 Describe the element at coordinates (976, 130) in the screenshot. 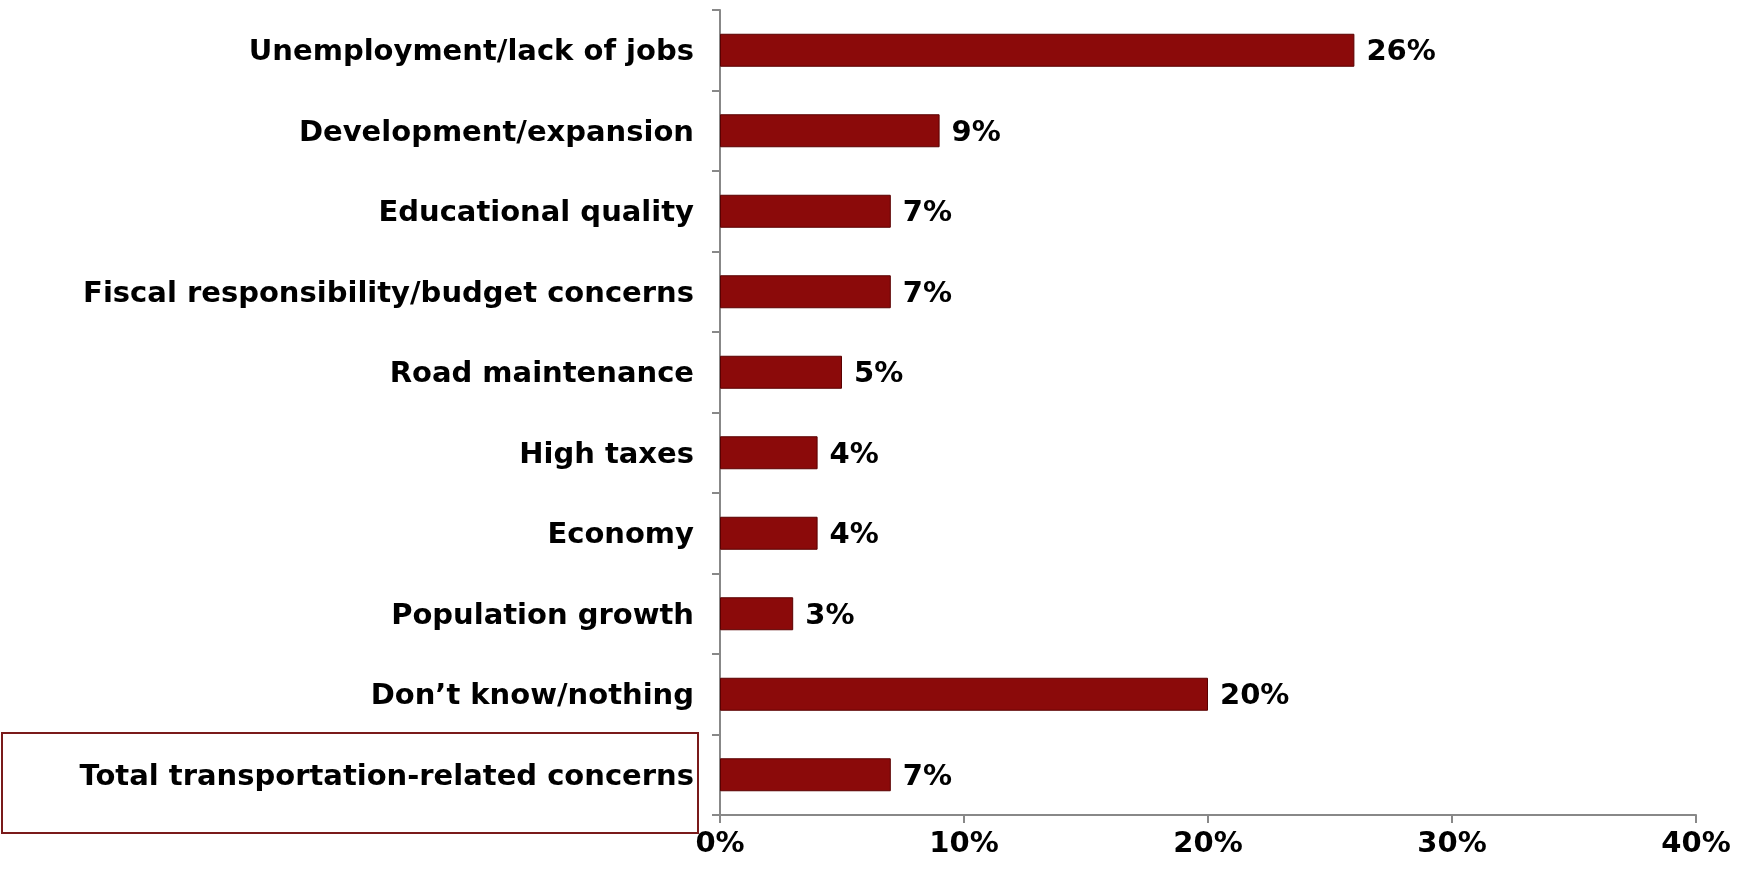

I see `data-label: 9%` at that location.